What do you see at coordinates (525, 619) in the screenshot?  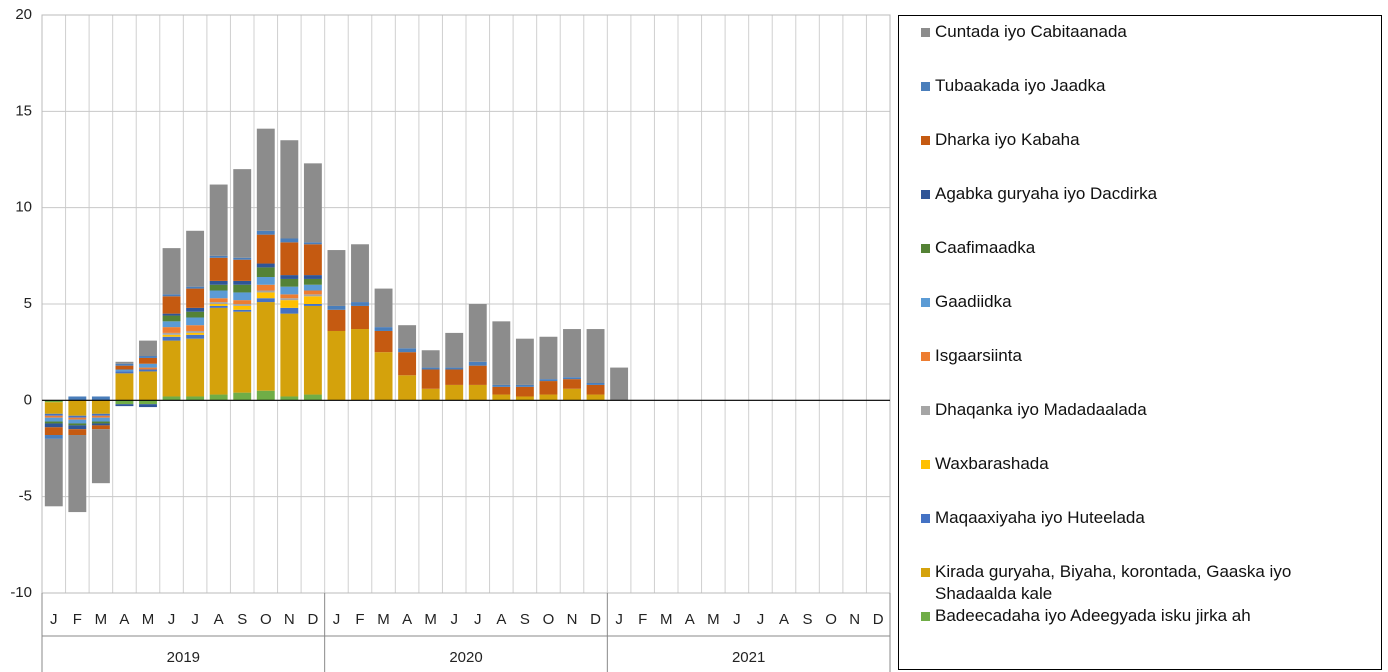 I see `x-tick-label: S` at bounding box center [525, 619].